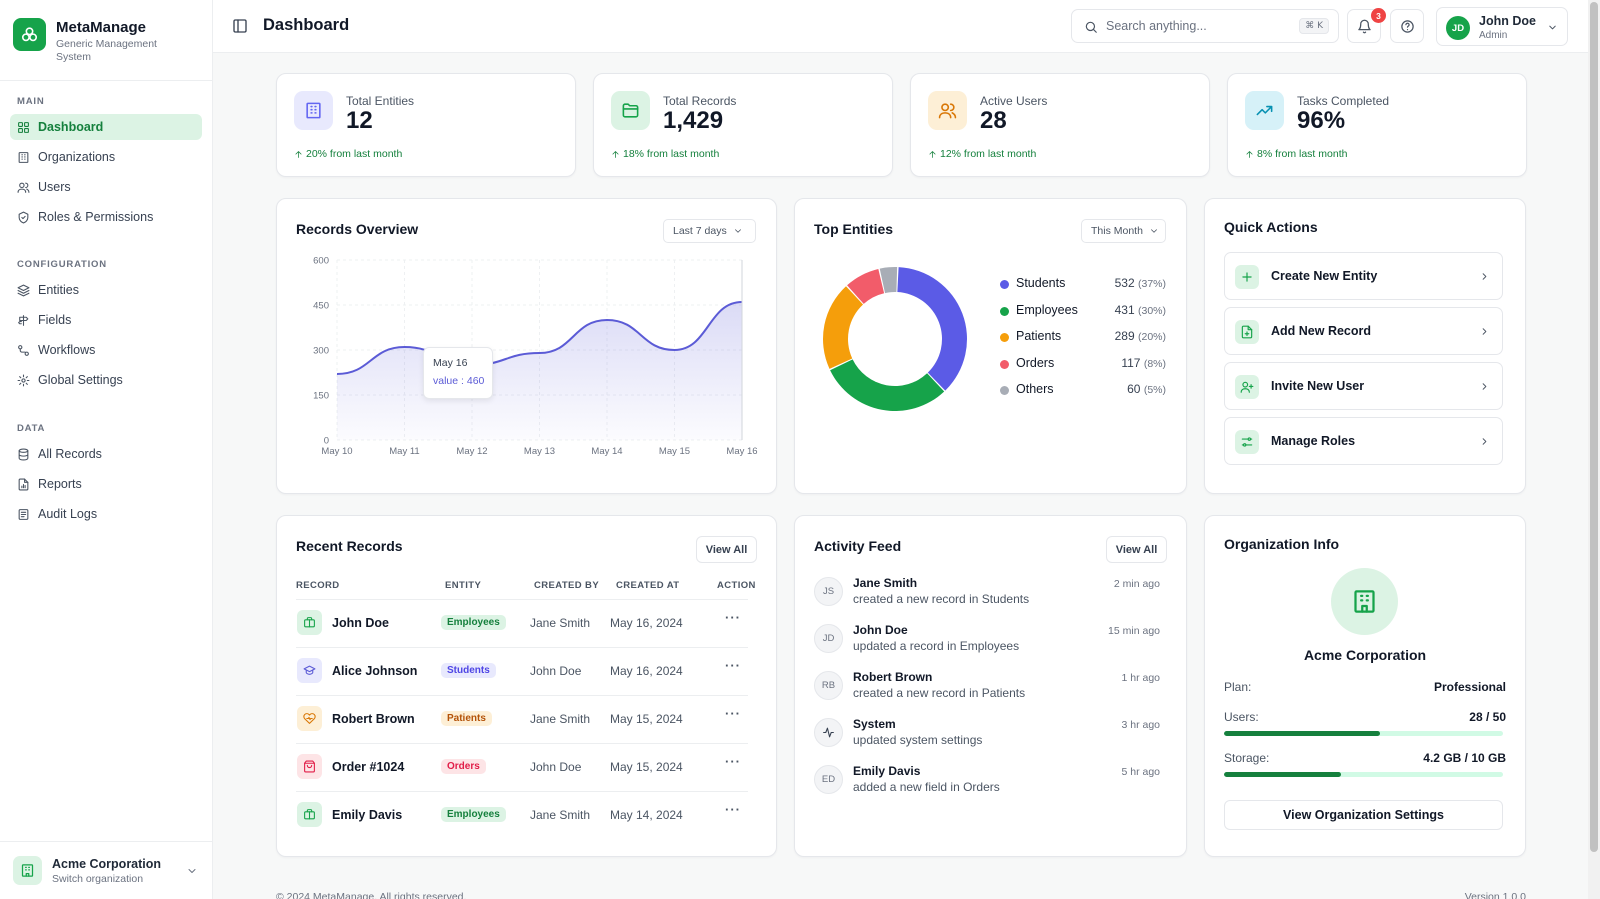 The image size is (1600, 899). Describe the element at coordinates (458, 373) in the screenshot. I see `chart-tooltip: May 16 value : 460` at that location.